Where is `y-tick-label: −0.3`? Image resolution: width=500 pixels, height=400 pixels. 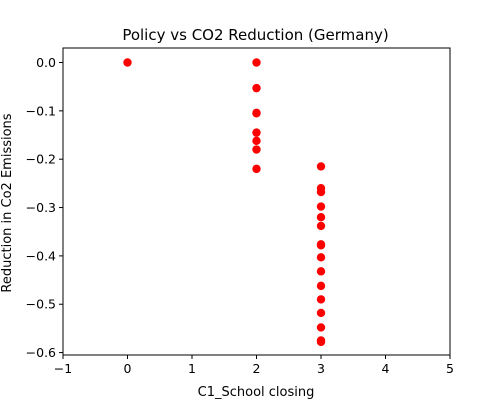
y-tick-label: −0.3 is located at coordinates (41, 207).